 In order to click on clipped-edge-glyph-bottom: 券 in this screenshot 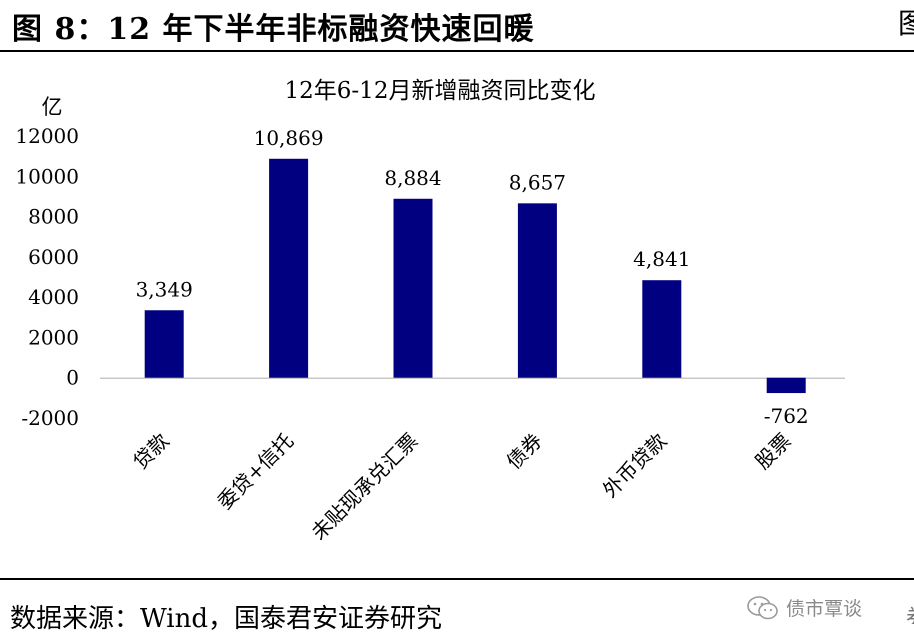, I will do `click(910, 612)`.